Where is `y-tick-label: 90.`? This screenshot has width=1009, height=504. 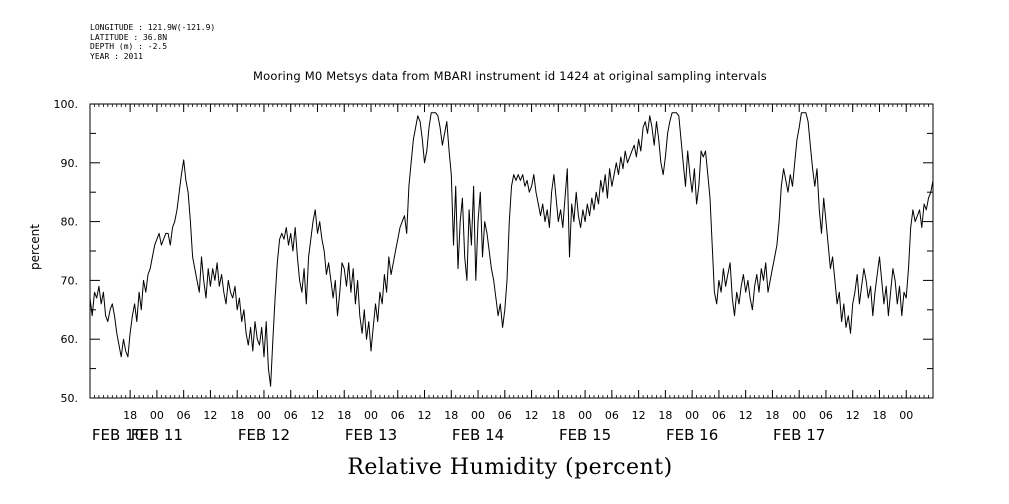 y-tick-label: 90. is located at coordinates (70, 163).